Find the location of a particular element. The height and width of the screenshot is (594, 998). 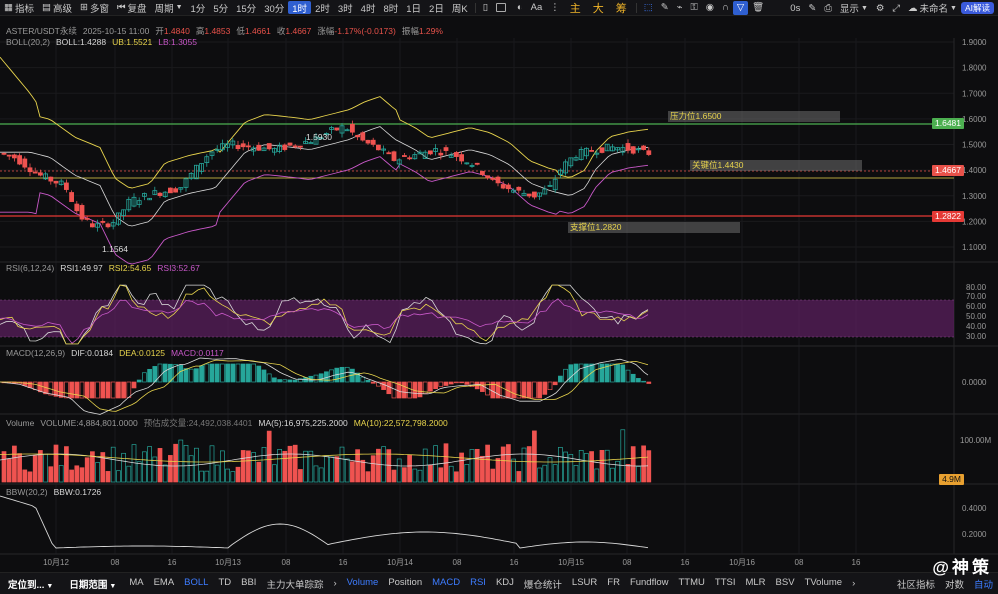

color-button: ◐ is located at coordinates (520, 8).